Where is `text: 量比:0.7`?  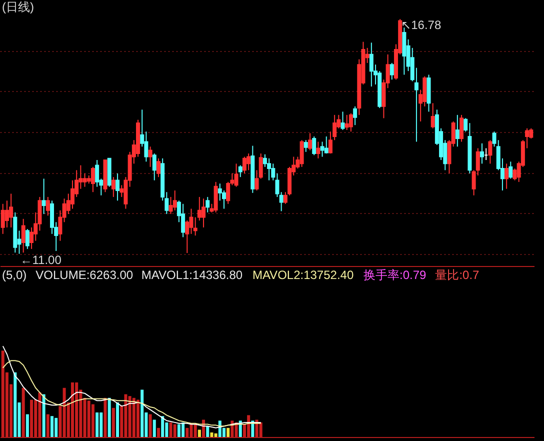
text: 量比:0.7 is located at coordinates (457, 275).